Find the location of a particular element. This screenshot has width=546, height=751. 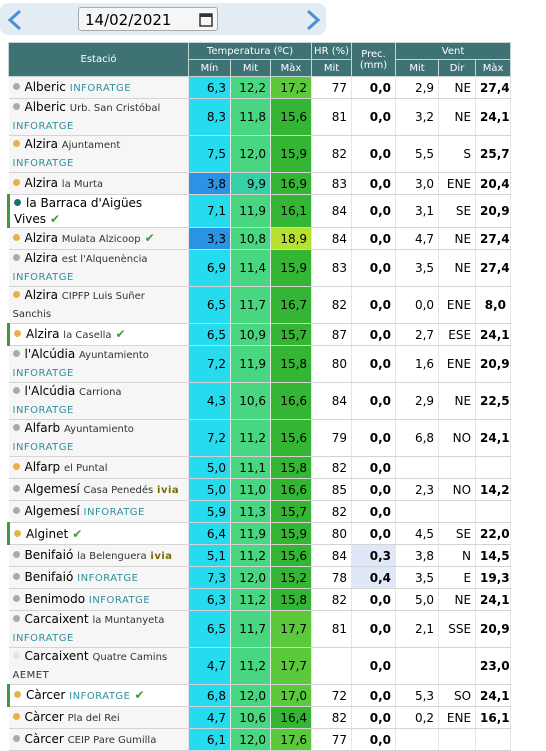

station-name: l'Alcúdia is located at coordinates (50, 354).